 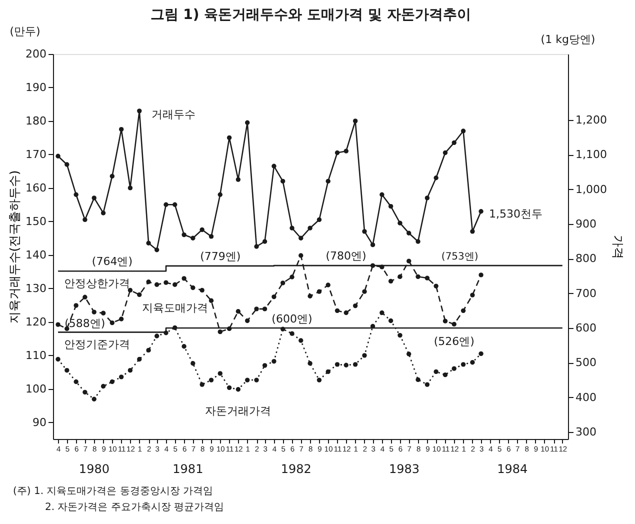 What do you see at coordinates (94, 469) in the screenshot?
I see `text: 1980` at bounding box center [94, 469].